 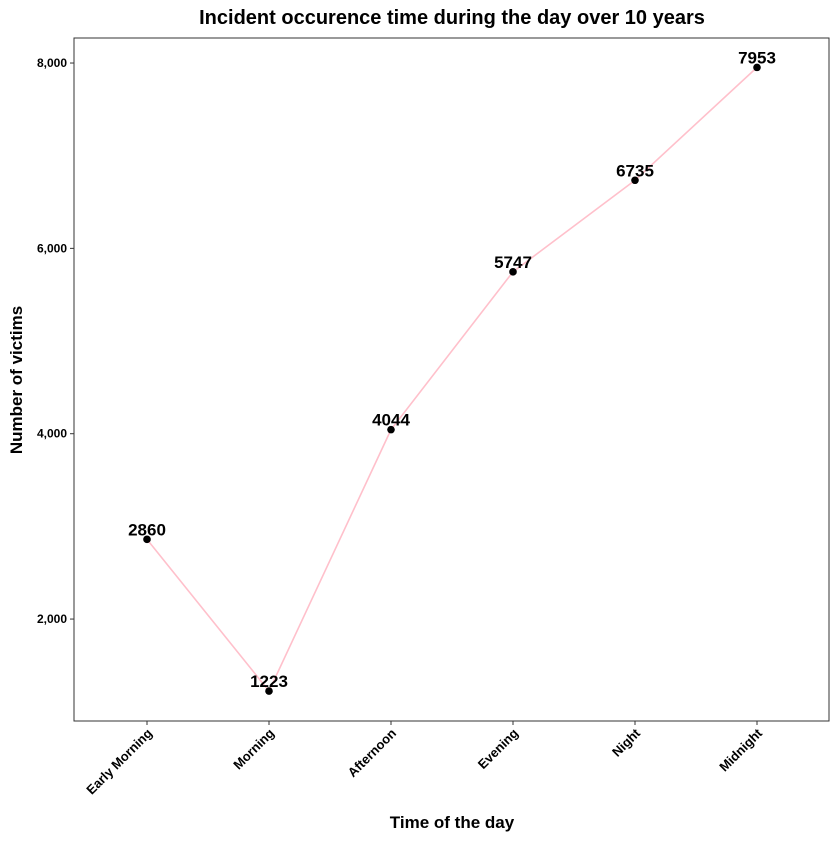 I want to click on x-tick-label: Afternoon, so click(x=372, y=752).